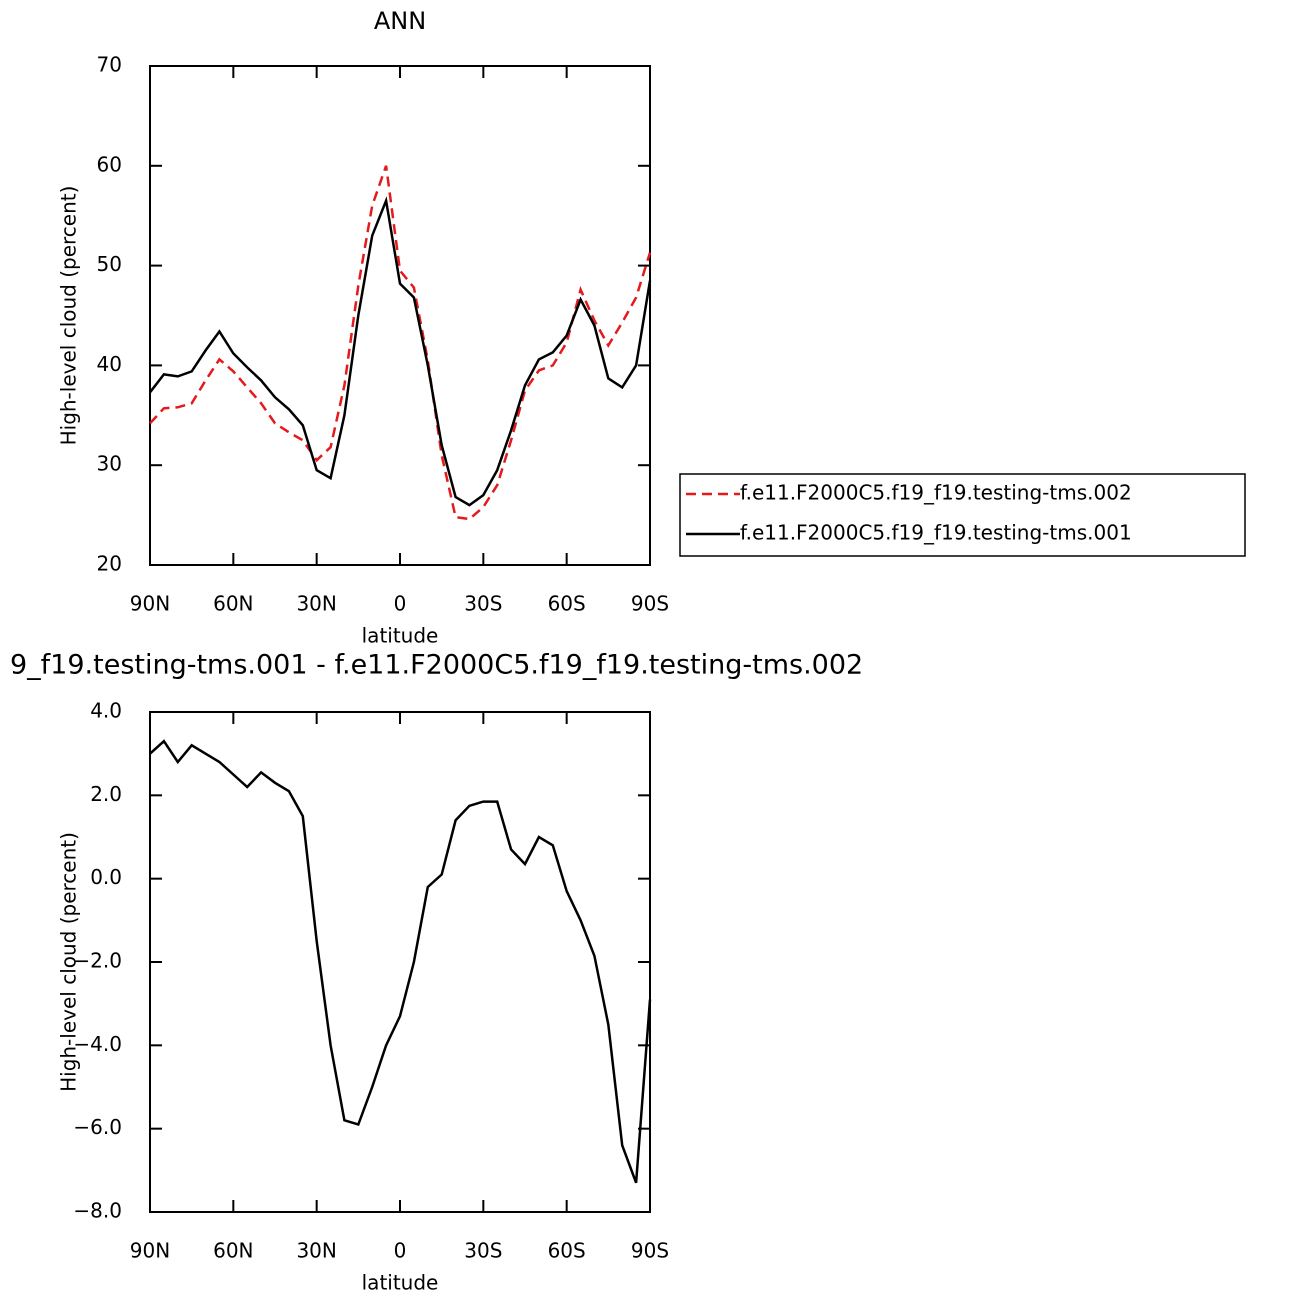 Image resolution: width=1302 pixels, height=1307 pixels. I want to click on y-tick-label: −4.0, so click(97, 1044).